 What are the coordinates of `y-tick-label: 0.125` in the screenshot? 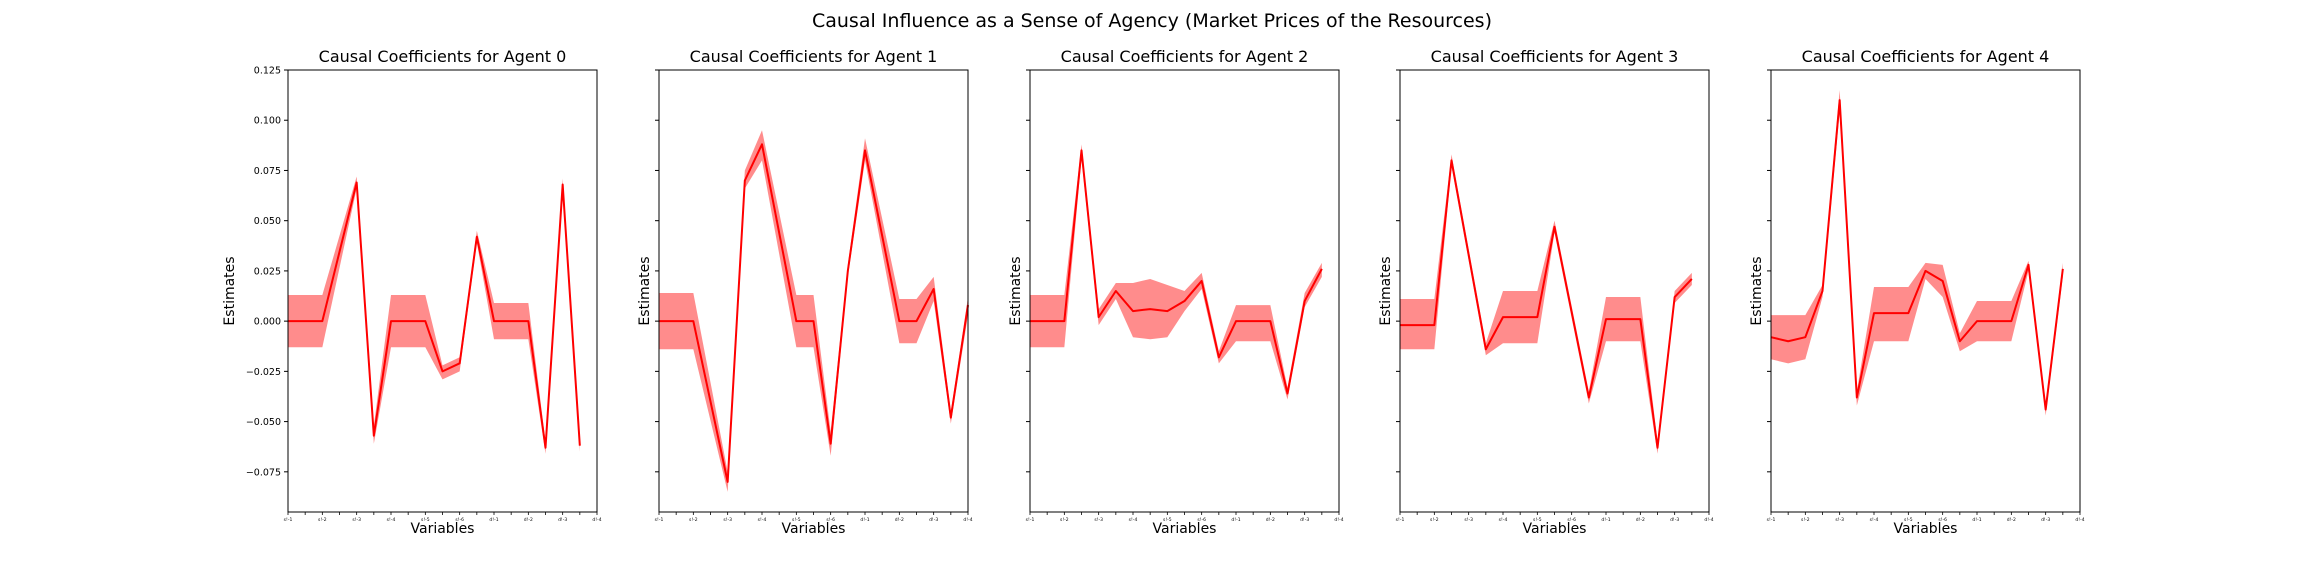 It's located at (267, 71).